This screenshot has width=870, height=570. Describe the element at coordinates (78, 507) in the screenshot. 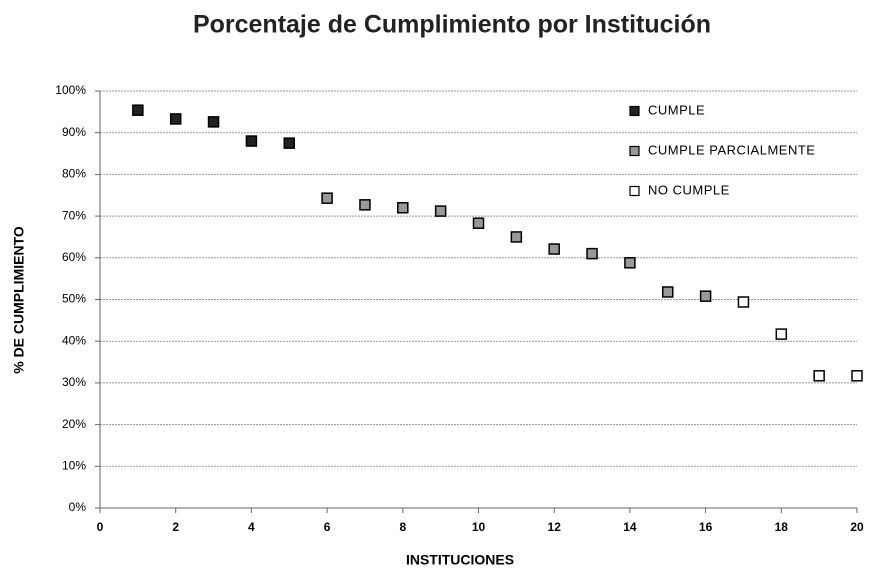

I see `y-tick-label: 0%` at that location.